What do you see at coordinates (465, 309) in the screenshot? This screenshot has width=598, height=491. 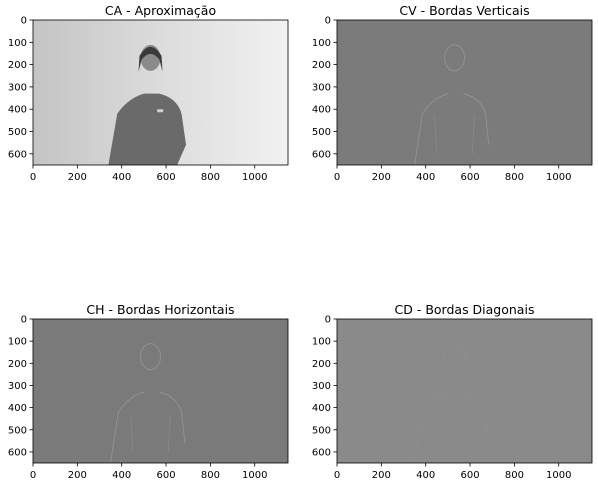 I see `panel-title: CD - Bordas Diagonais` at bounding box center [465, 309].